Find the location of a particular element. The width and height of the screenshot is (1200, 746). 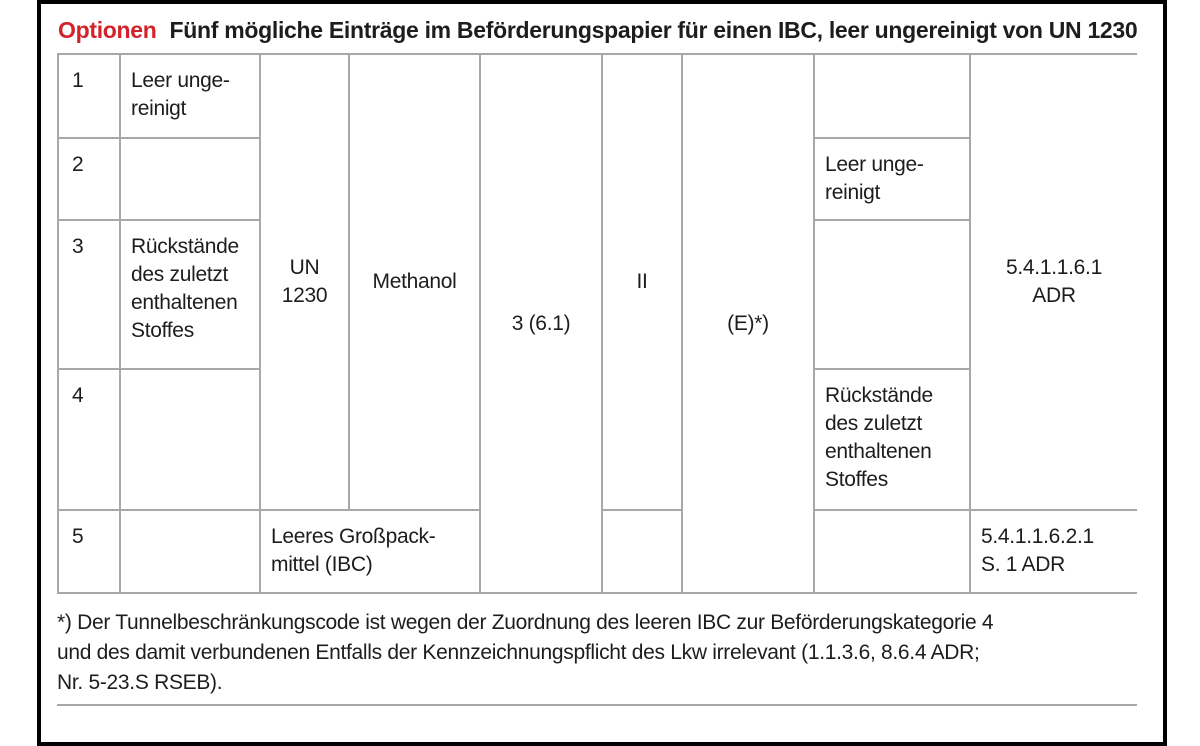

cell-desc-right-row5-empty is located at coordinates (892, 551).